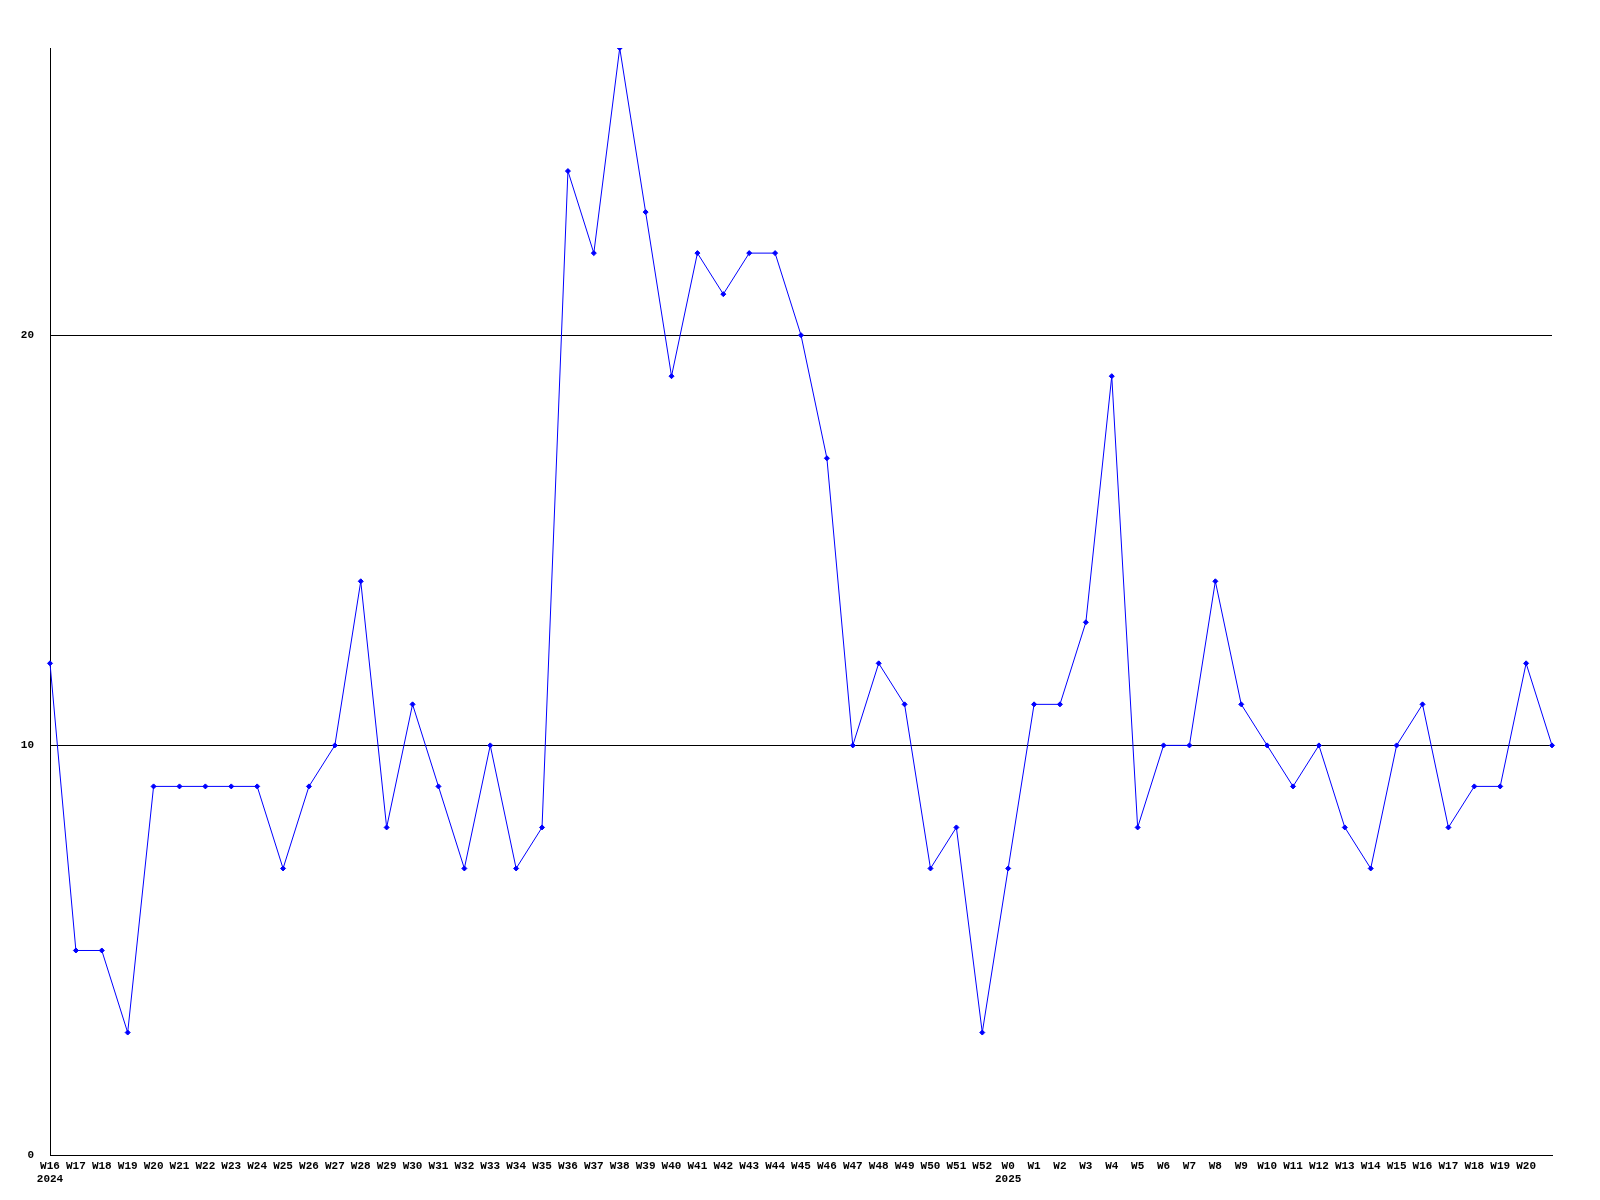  I want to click on x-tick-label: W32, so click(464, 1165).